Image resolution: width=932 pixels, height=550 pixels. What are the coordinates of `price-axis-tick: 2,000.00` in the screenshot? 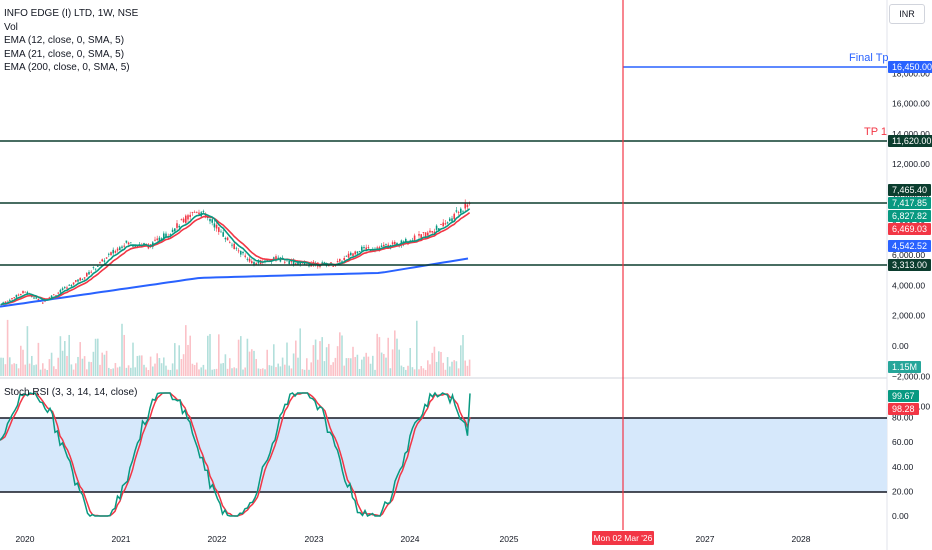 It's located at (908, 316).